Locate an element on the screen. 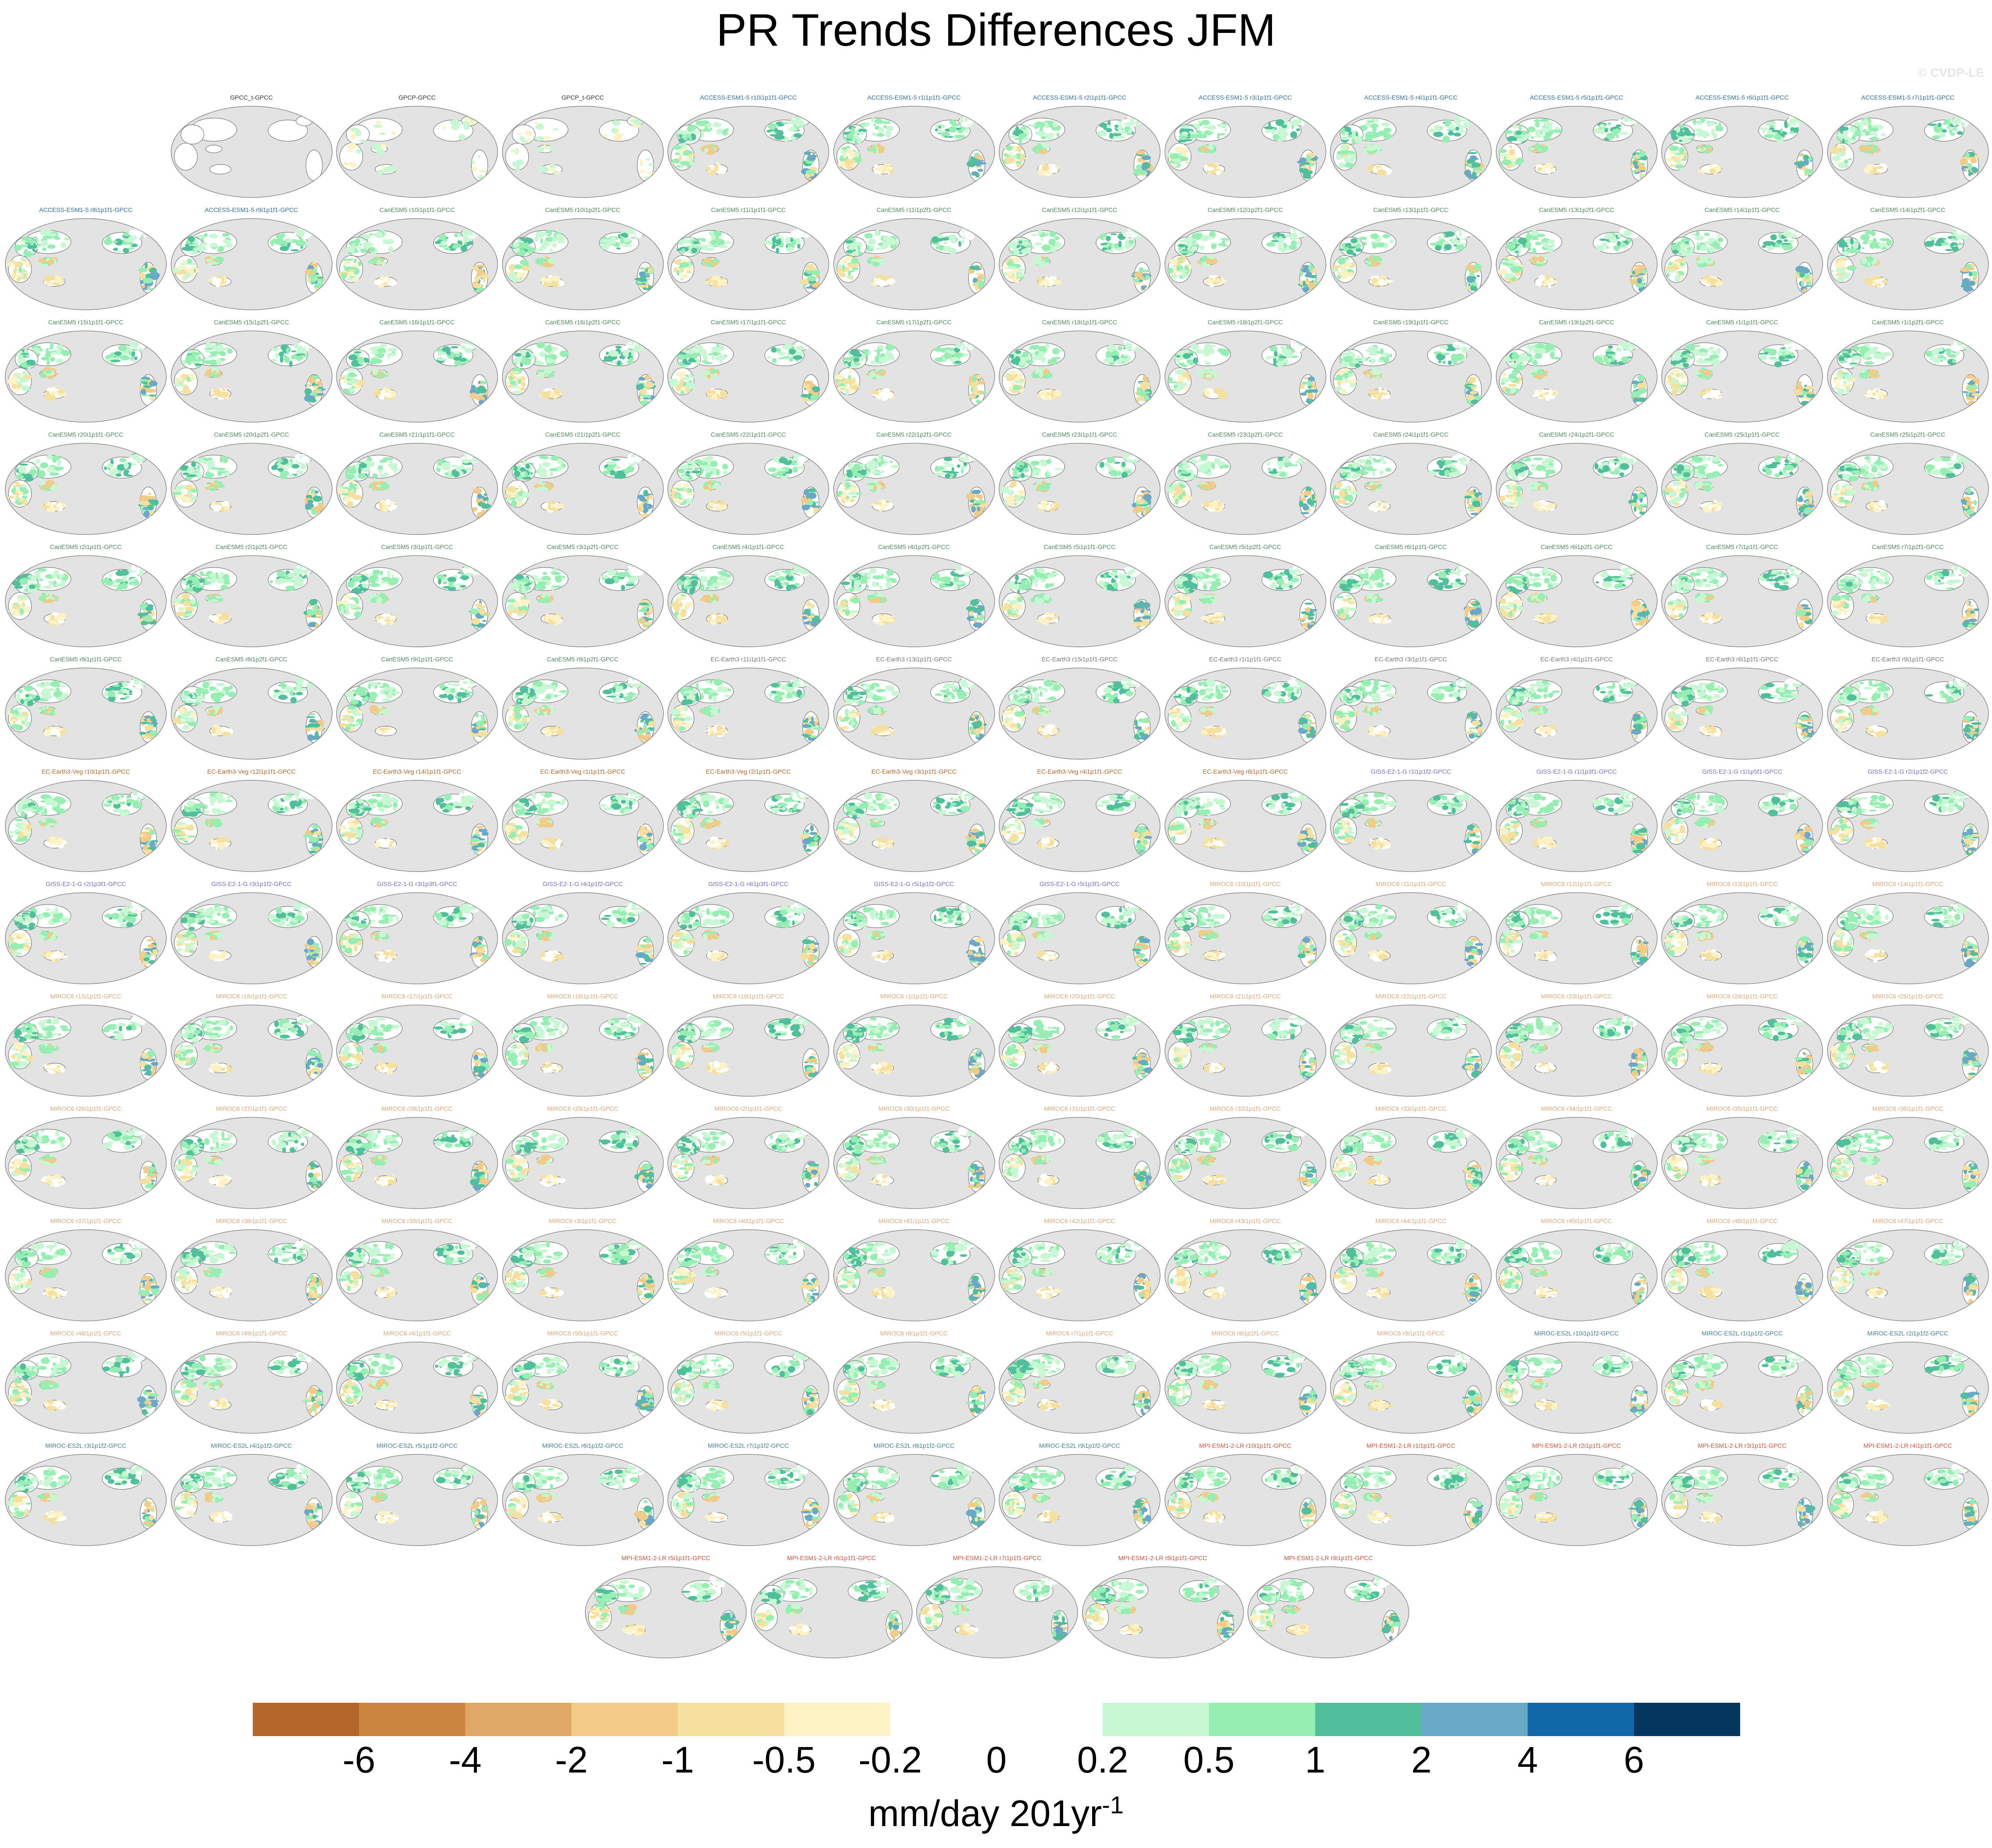  panel-title: ACCESS-ESM1-5 r10i1p1f1-GPCC is located at coordinates (748, 98).